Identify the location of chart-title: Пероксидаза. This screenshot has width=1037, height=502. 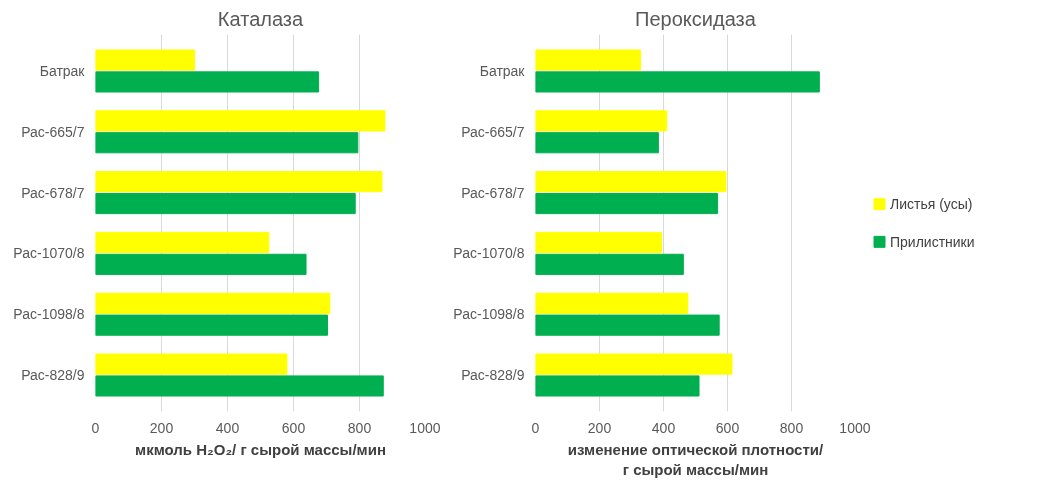
(696, 18).